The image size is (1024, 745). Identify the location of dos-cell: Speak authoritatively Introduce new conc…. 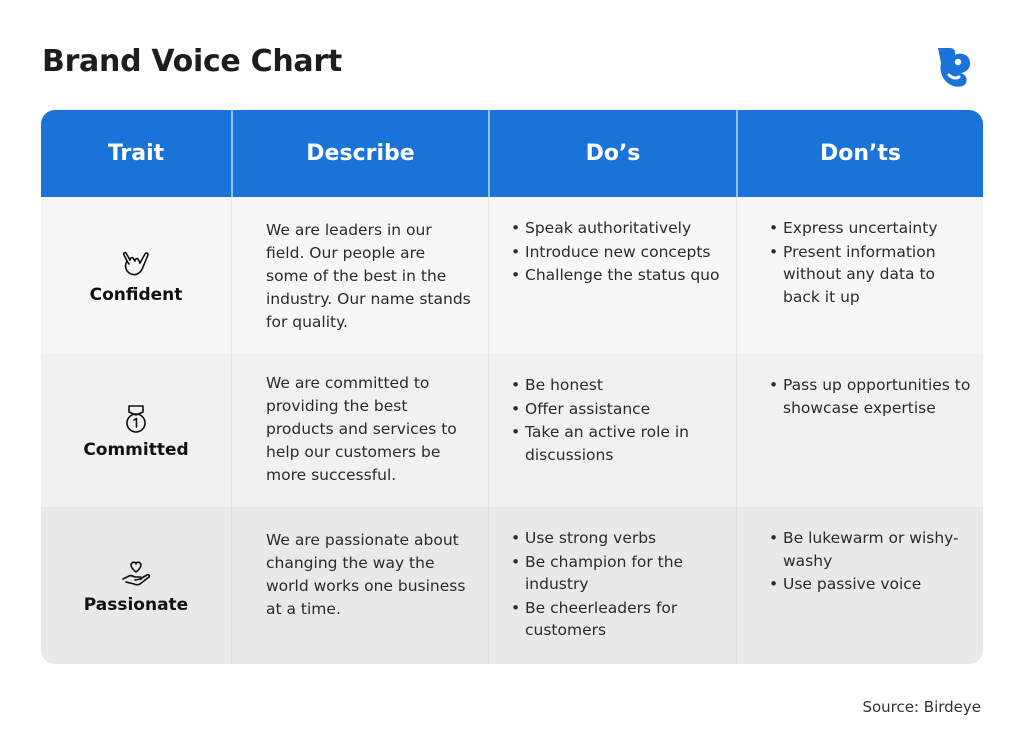
(612, 275).